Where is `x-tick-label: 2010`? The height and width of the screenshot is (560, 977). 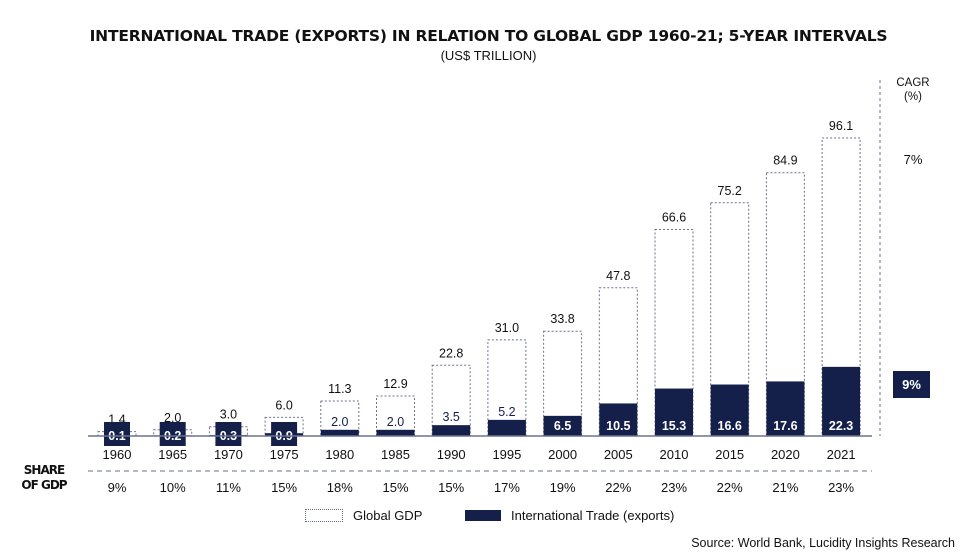 x-tick-label: 2010 is located at coordinates (674, 454).